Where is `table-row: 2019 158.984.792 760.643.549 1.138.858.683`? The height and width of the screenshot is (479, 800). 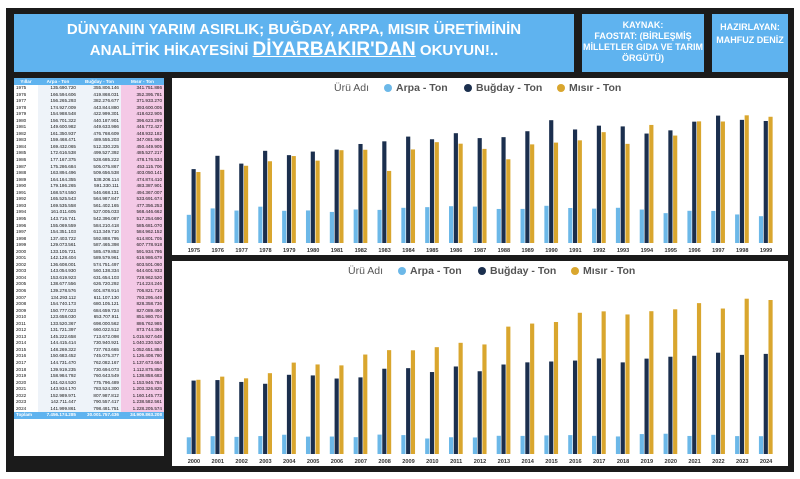 table-row: 2019 158.984.792 760.643.549 1.138.858.683 is located at coordinates (89, 376).